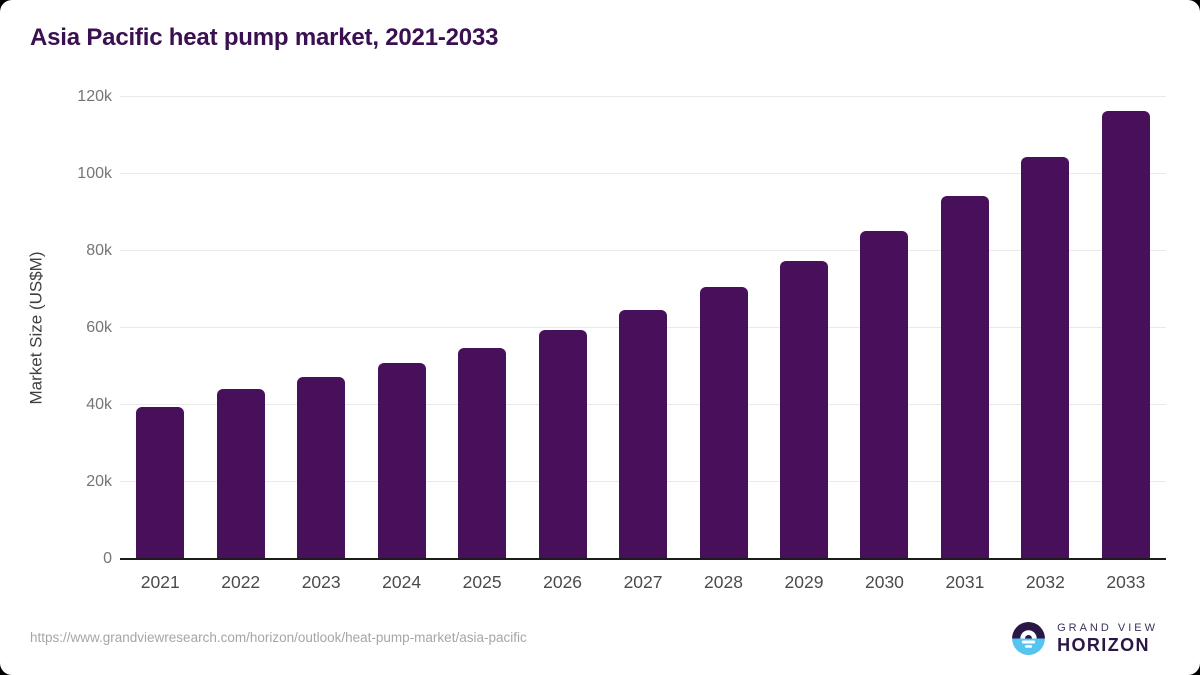 This screenshot has height=675, width=1200. Describe the element at coordinates (884, 394) in the screenshot. I see `bar-2030` at that location.